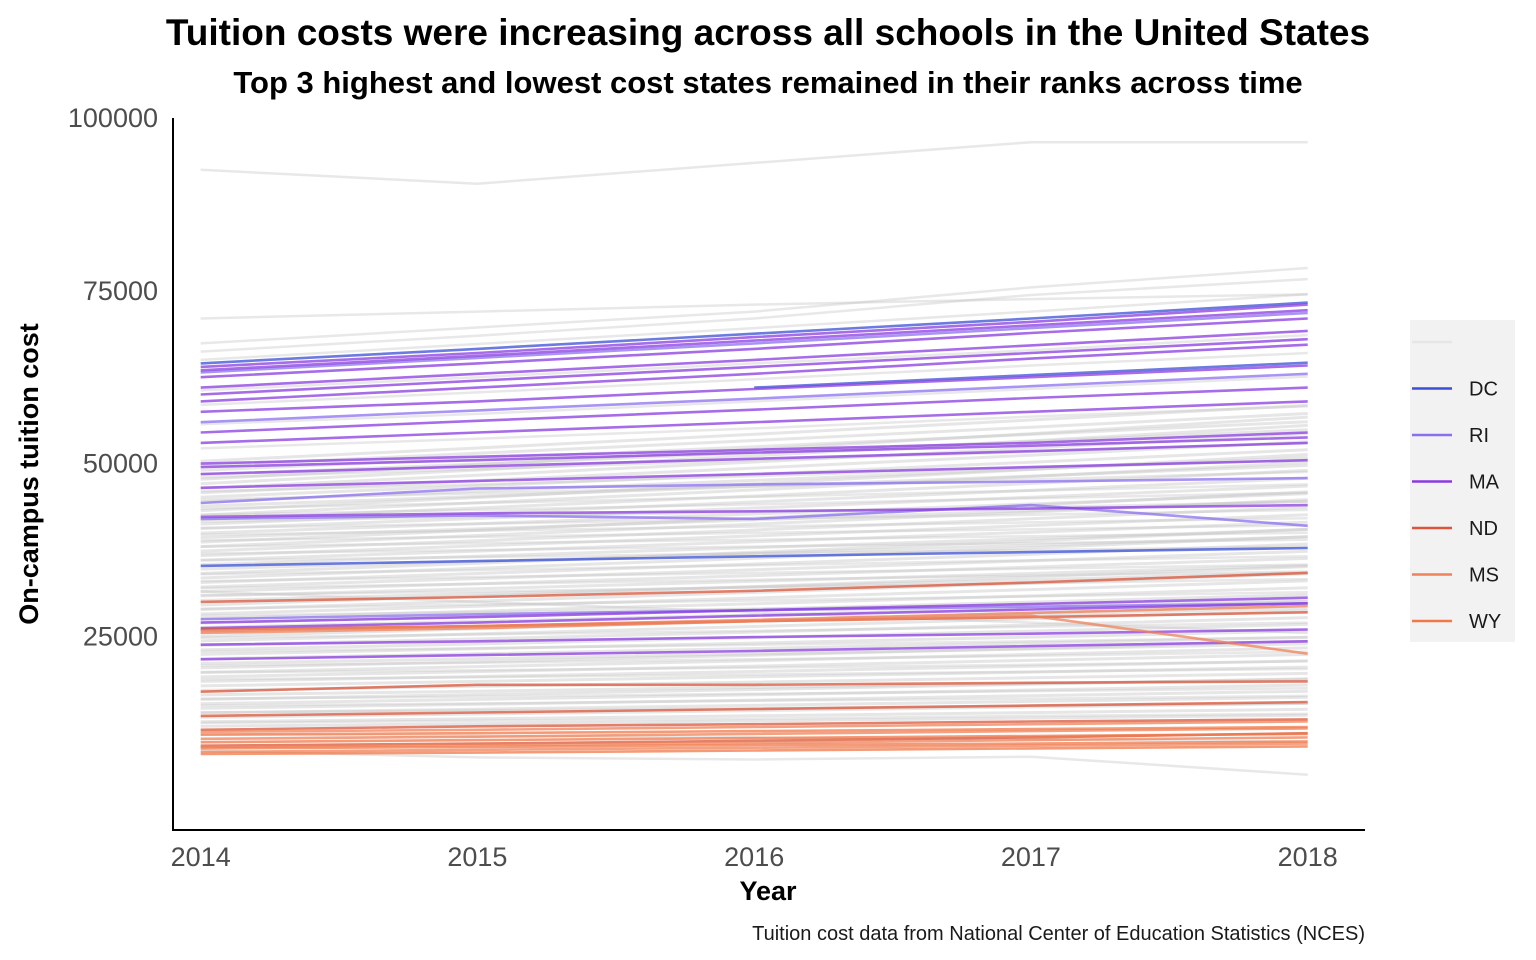 The height and width of the screenshot is (960, 1536). Describe the element at coordinates (477, 857) in the screenshot. I see `x-tick-label: 2015` at that location.